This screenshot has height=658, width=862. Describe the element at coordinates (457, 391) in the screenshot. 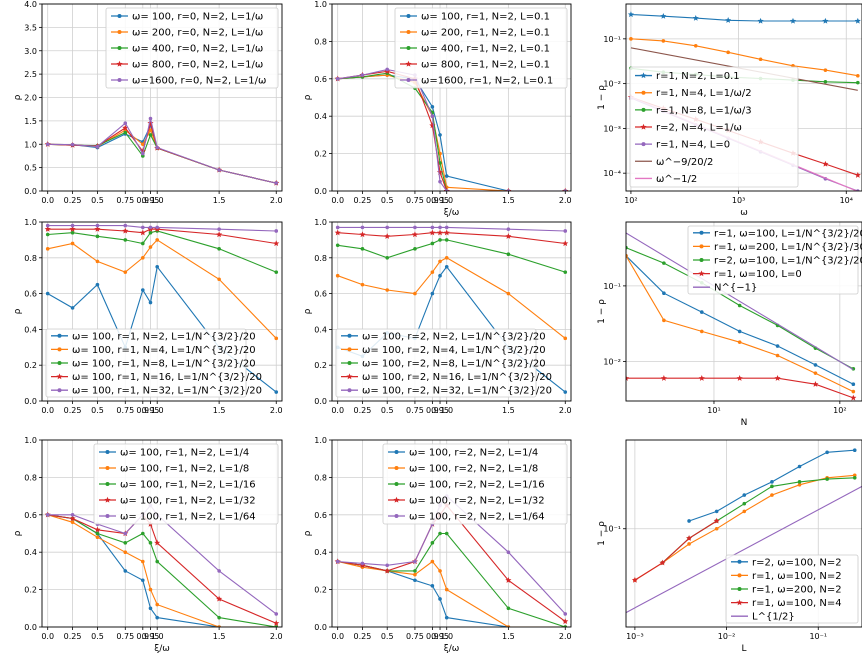

I see `legend-label: ω= 100, r=2, N=32, L=1/N^{3/2}/20` at that location.